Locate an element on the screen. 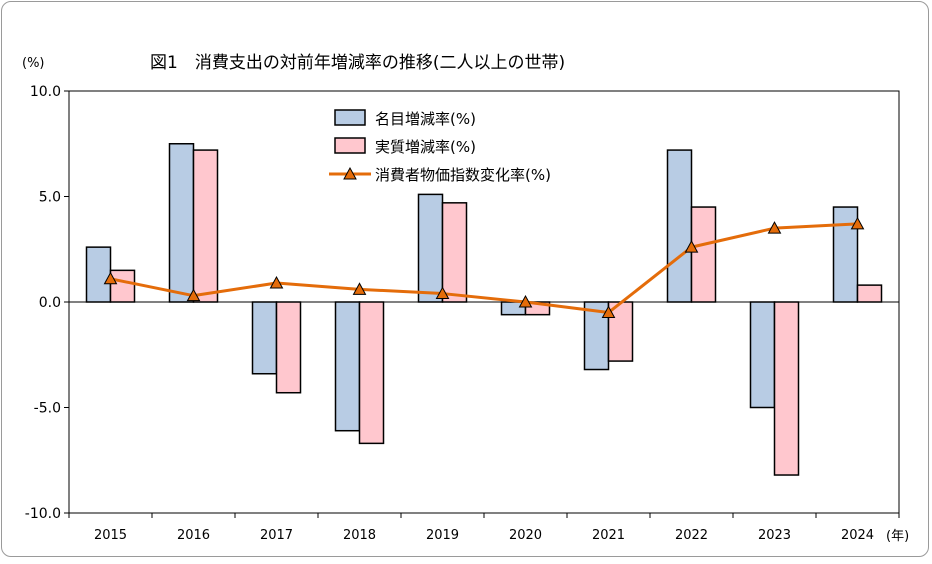 Image resolution: width=932 pixels, height=564 pixels. x-tick-label: 2019 is located at coordinates (442, 535).